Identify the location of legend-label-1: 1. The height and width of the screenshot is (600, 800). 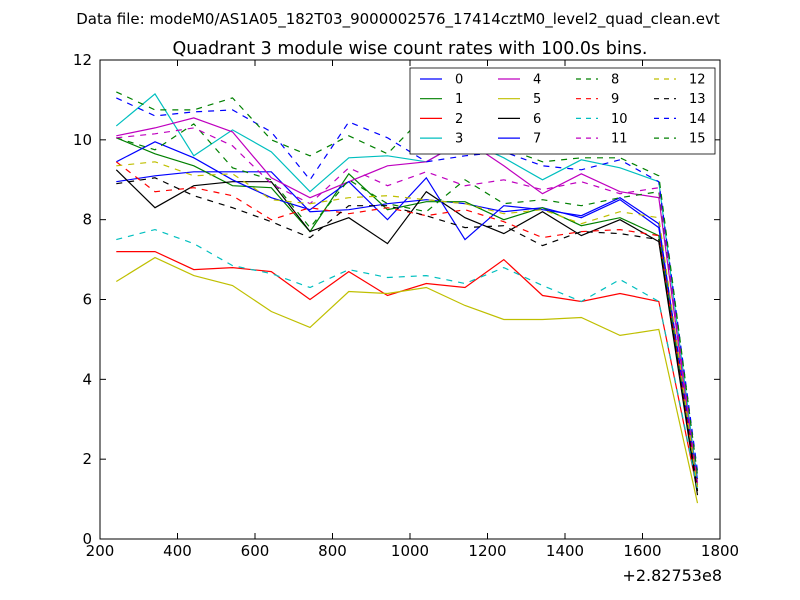
(459, 99).